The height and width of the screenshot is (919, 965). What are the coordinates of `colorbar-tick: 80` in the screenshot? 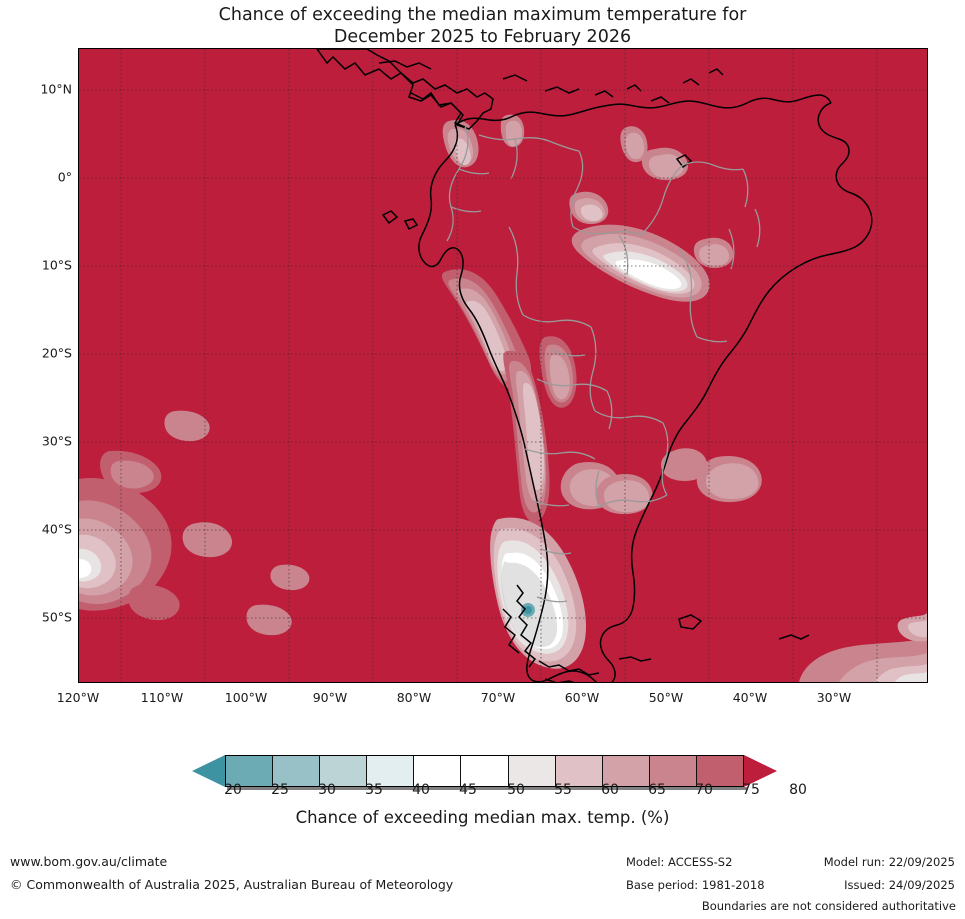 It's located at (798, 790).